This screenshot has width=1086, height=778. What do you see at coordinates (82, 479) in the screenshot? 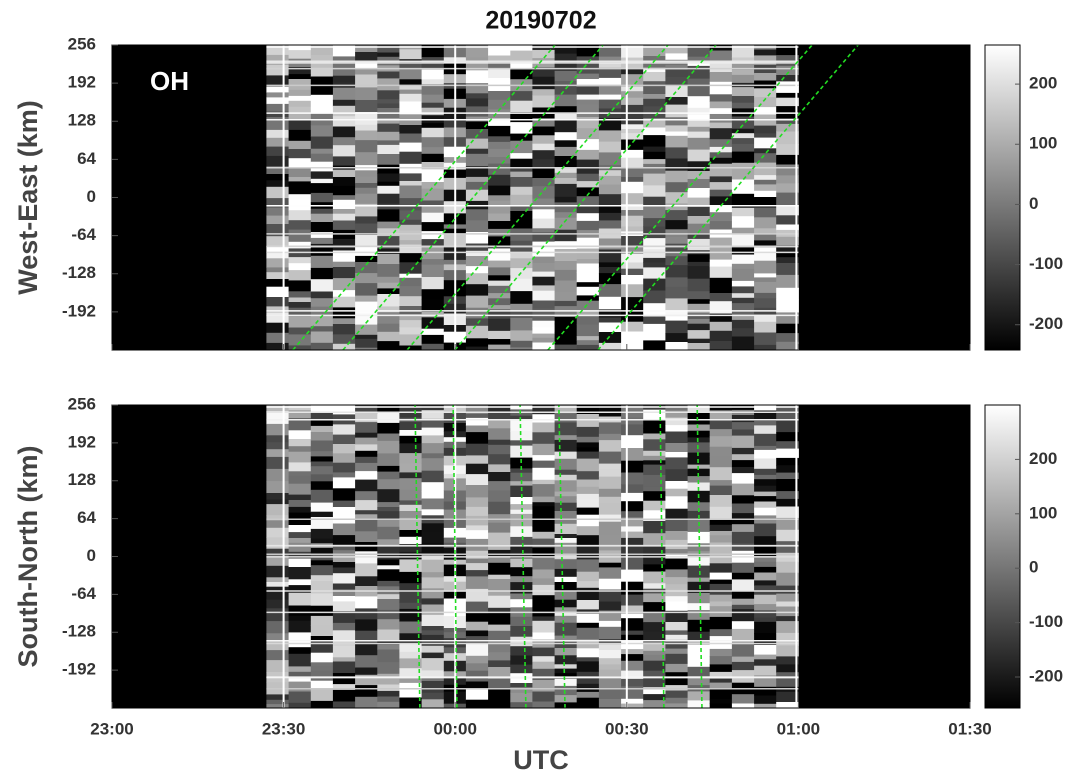
I see `y-tick-label: 128` at bounding box center [82, 479].